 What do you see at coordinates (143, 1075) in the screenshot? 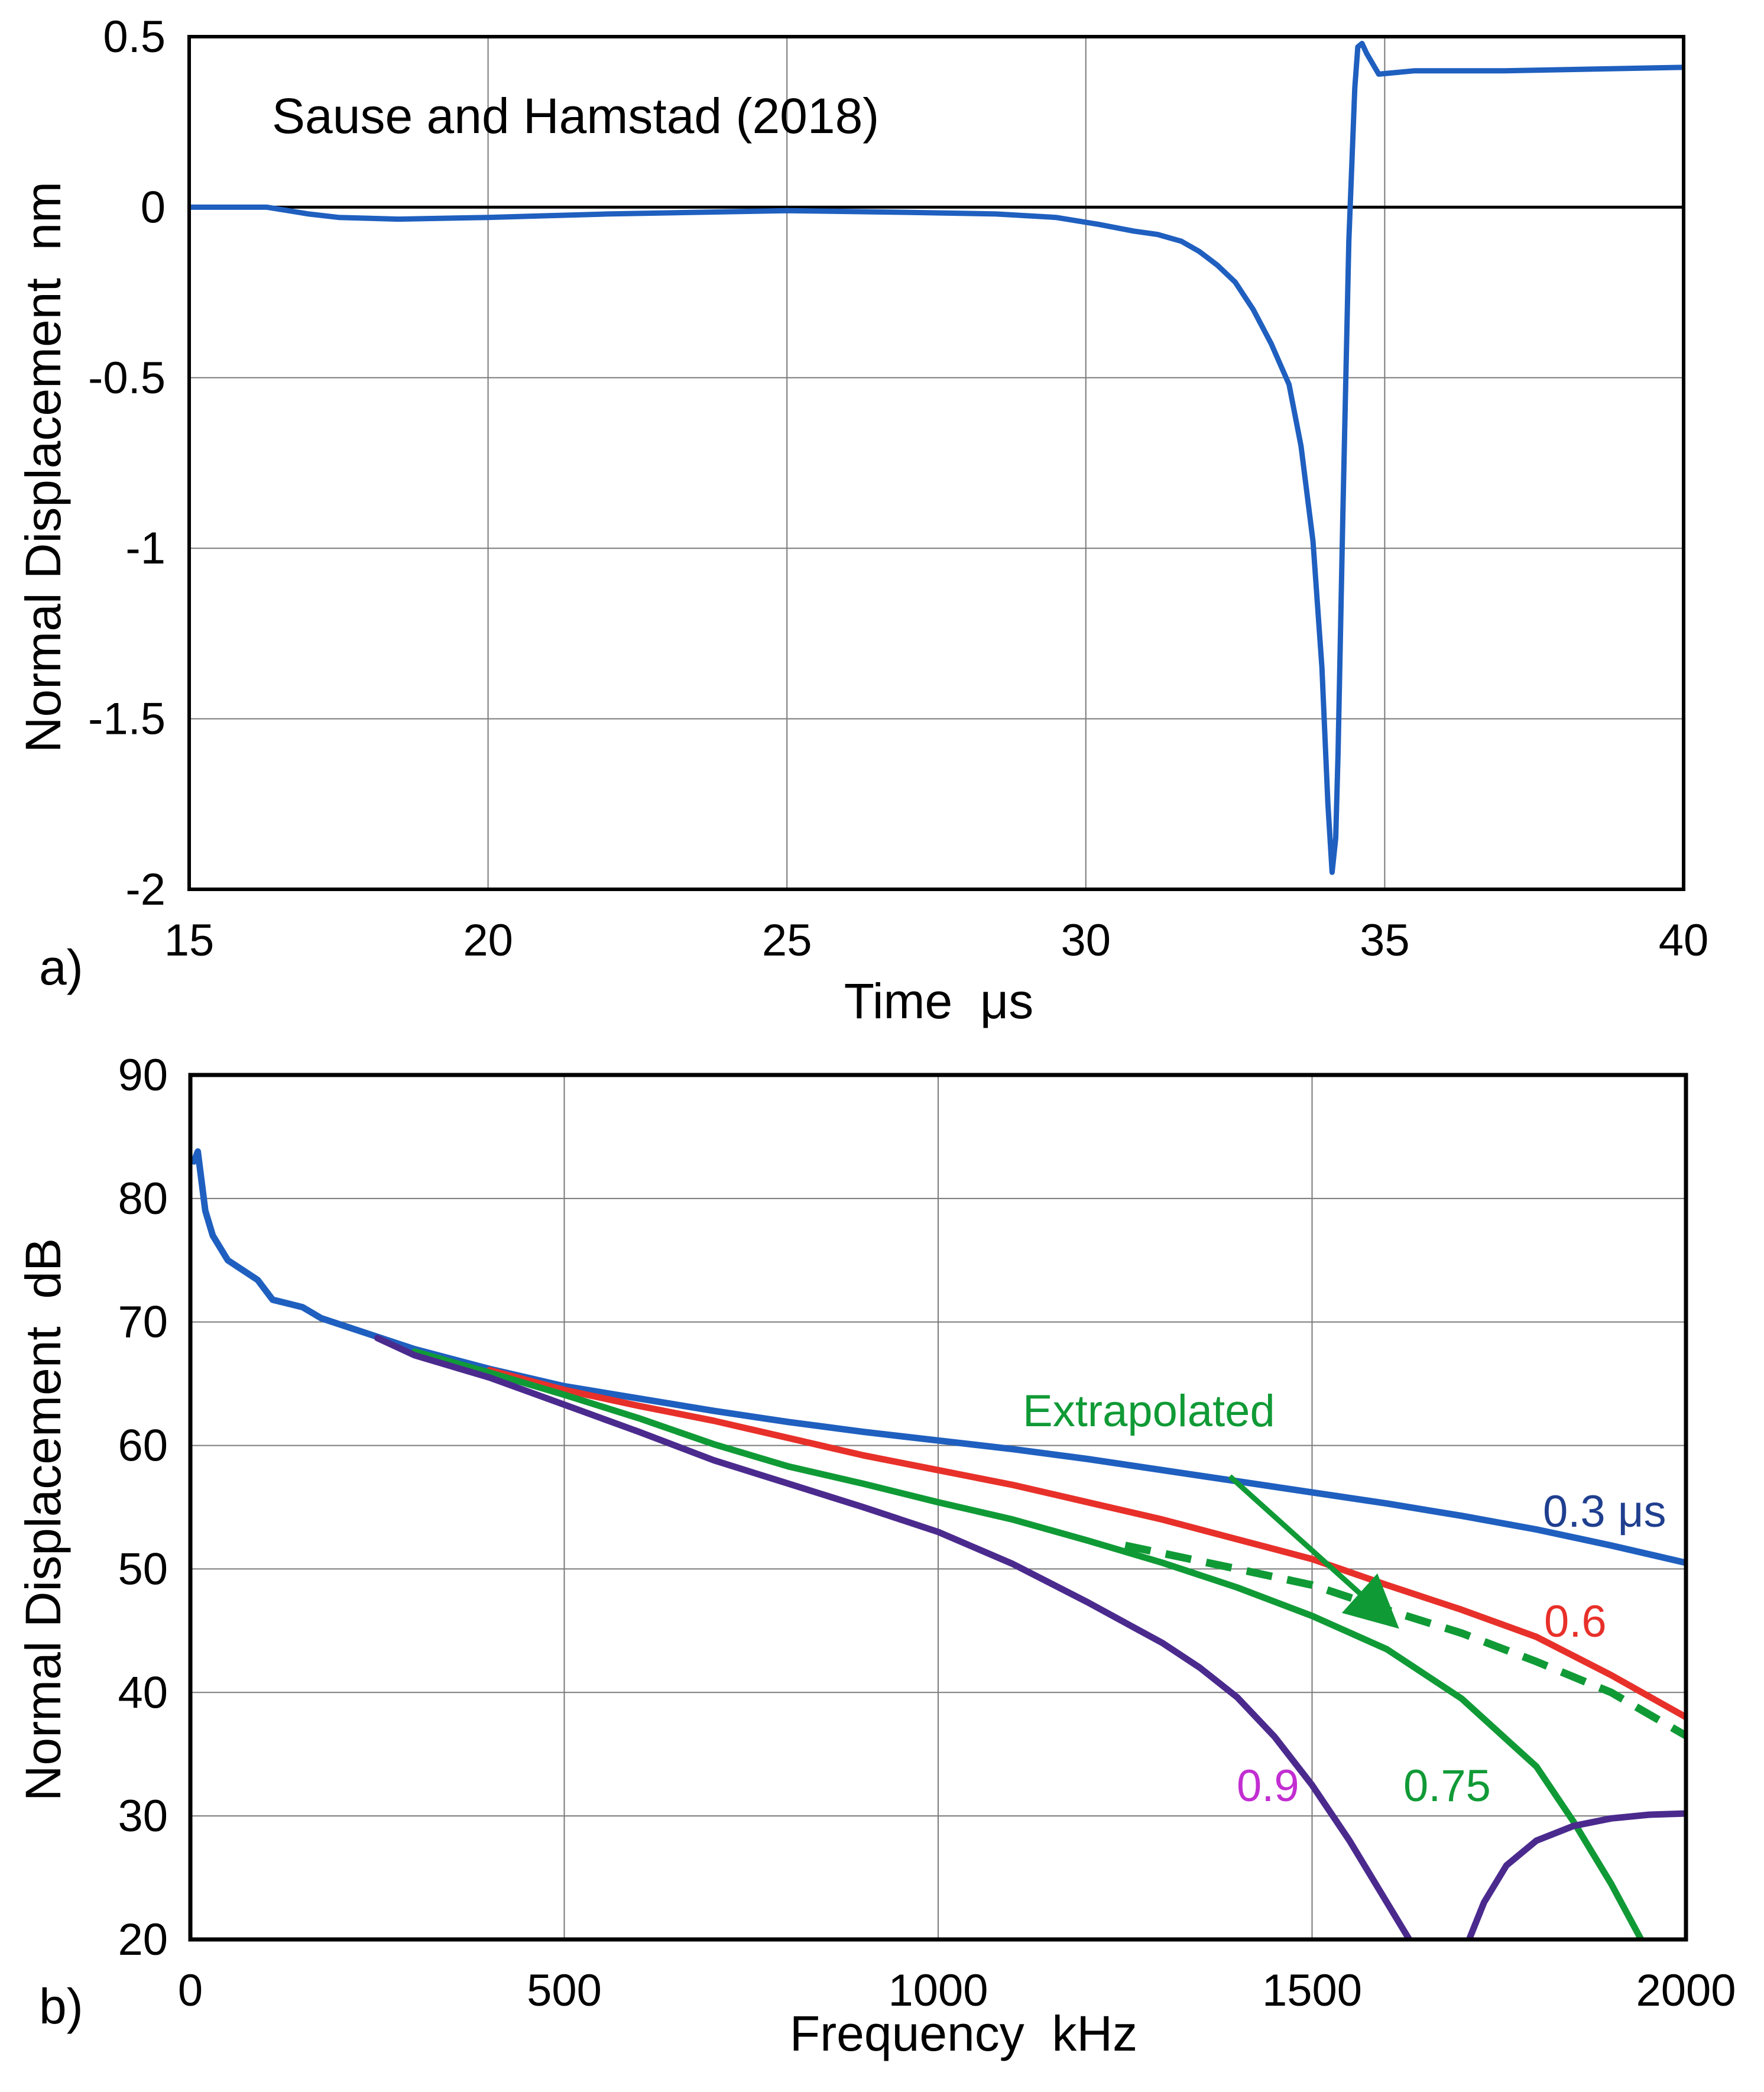
I see `panel-b-y-tick-label: 90` at bounding box center [143, 1075].